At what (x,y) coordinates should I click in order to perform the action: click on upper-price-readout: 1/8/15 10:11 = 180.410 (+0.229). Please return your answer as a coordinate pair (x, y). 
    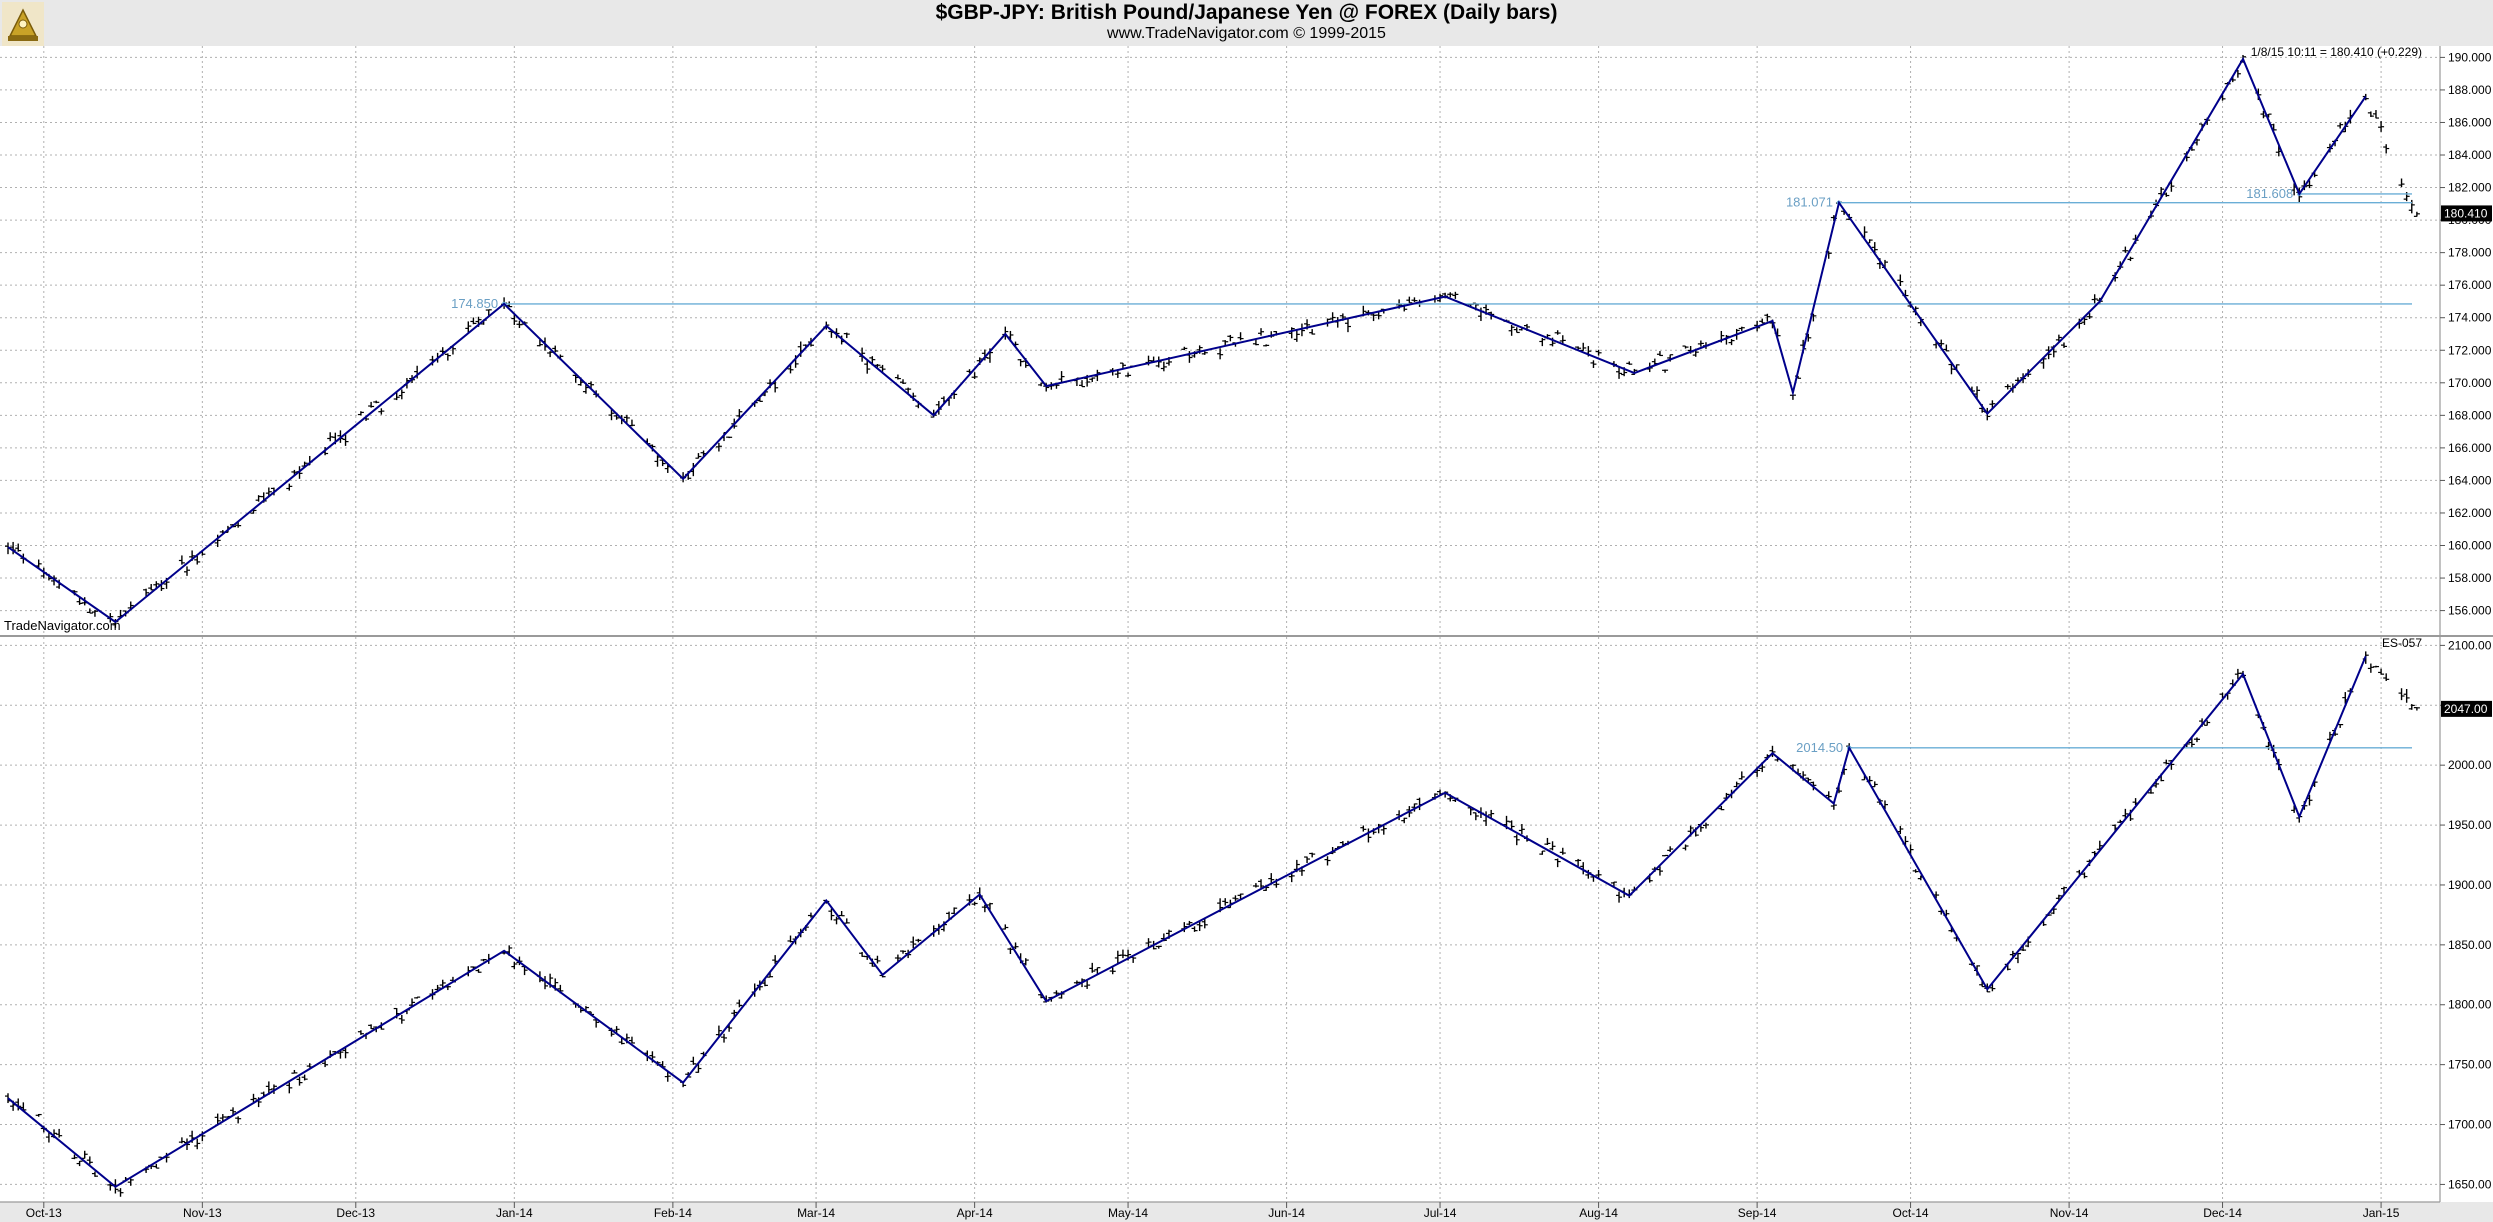
    Looking at the image, I should click on (2336, 52).